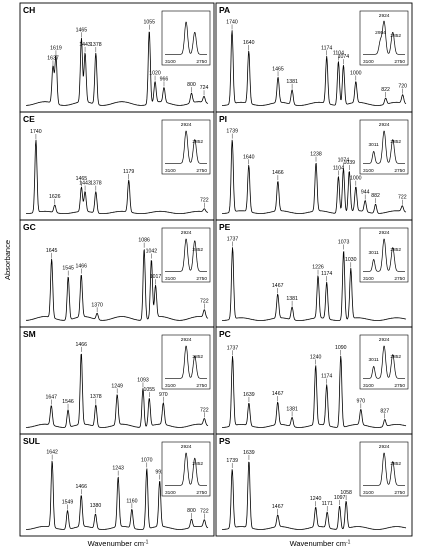  What do you see at coordinates (31, 441) in the screenshot?
I see `panel-code: SUL` at bounding box center [31, 441].